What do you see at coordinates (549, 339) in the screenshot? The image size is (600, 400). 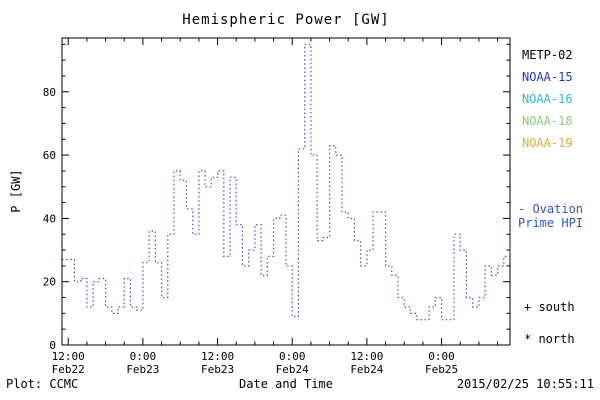 I see `marker-legend-north: * north` at bounding box center [549, 339].